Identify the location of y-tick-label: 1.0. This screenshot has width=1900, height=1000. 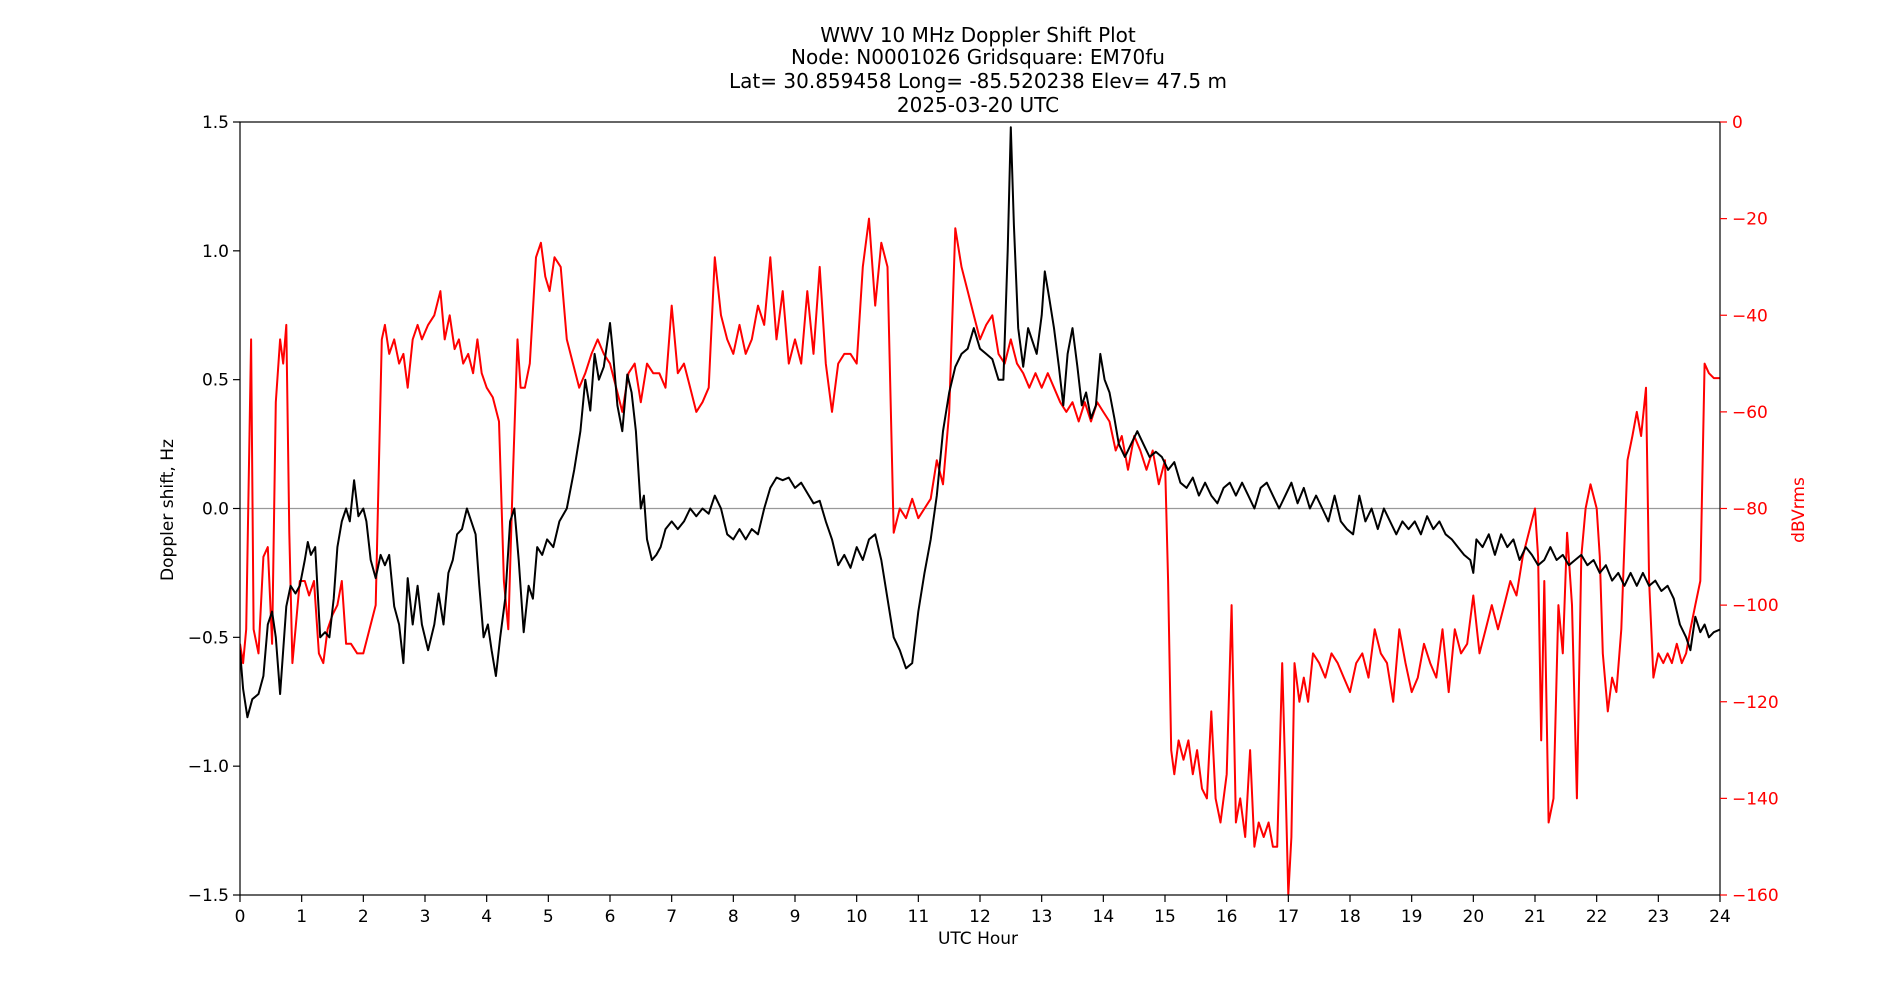
(215, 252).